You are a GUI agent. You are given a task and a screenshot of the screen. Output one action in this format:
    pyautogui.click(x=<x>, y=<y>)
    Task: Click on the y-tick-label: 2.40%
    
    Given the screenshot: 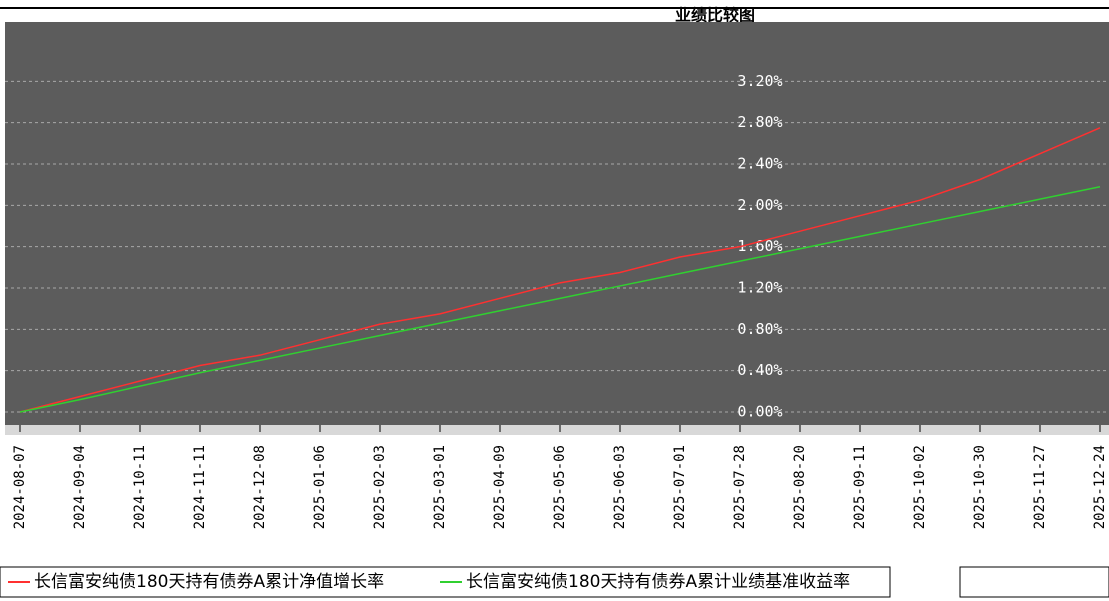 What is the action you would take?
    pyautogui.click(x=759, y=164)
    